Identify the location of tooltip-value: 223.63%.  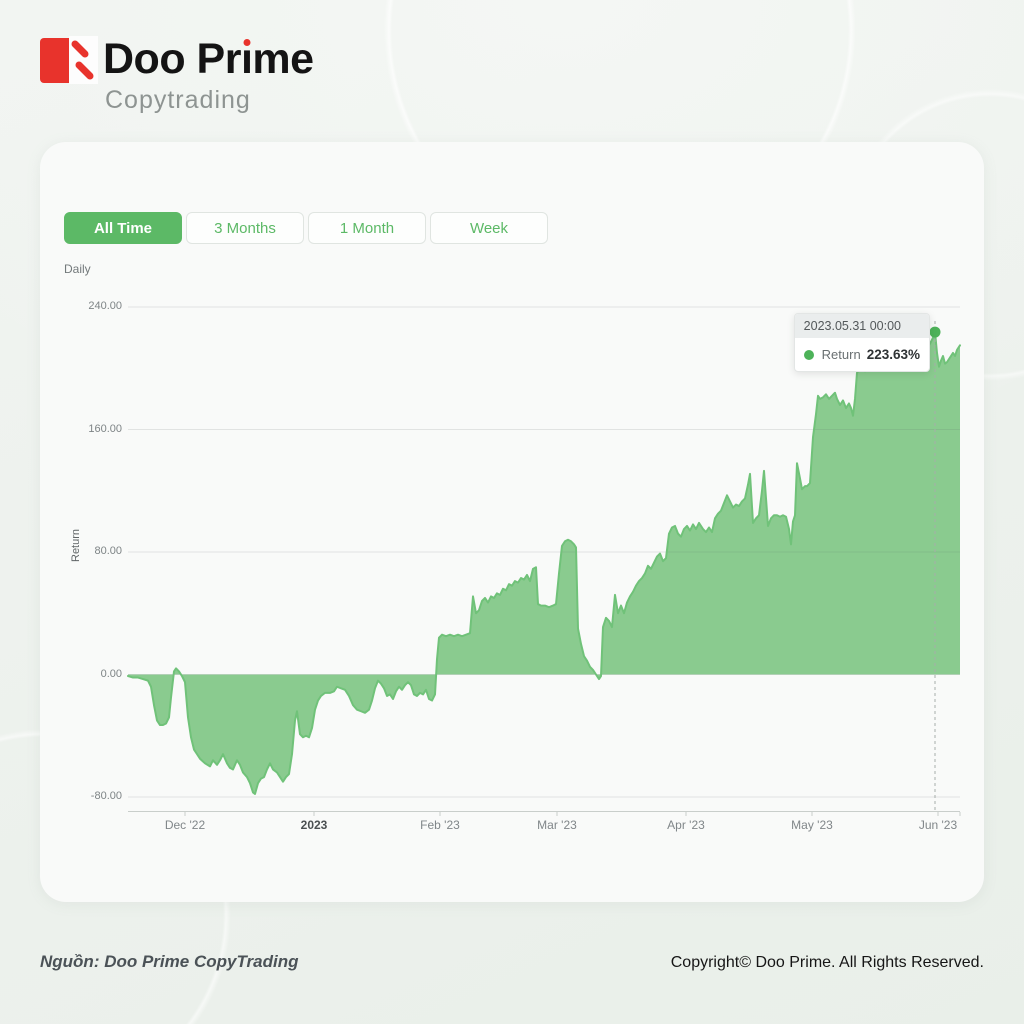
(893, 354).